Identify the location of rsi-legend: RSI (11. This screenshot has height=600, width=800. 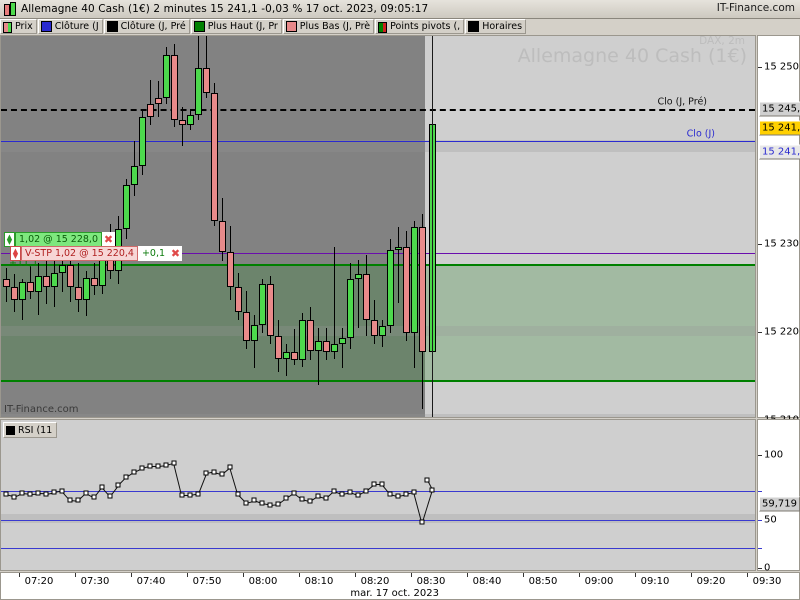
(30, 430).